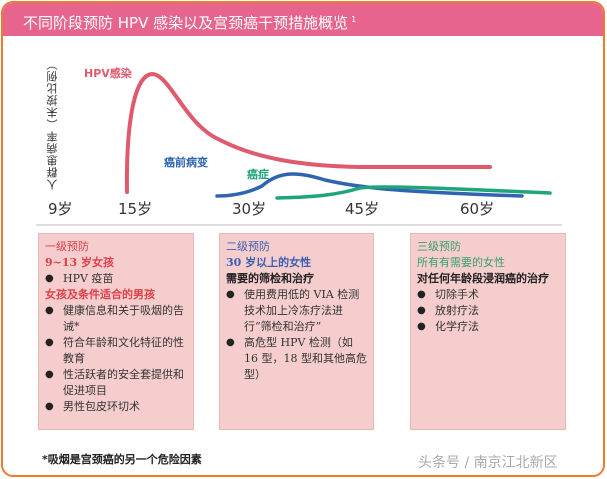 This screenshot has width=607, height=479. I want to click on footnote: *吸烟是宫颈癌的另一个危险因素, so click(122, 459).